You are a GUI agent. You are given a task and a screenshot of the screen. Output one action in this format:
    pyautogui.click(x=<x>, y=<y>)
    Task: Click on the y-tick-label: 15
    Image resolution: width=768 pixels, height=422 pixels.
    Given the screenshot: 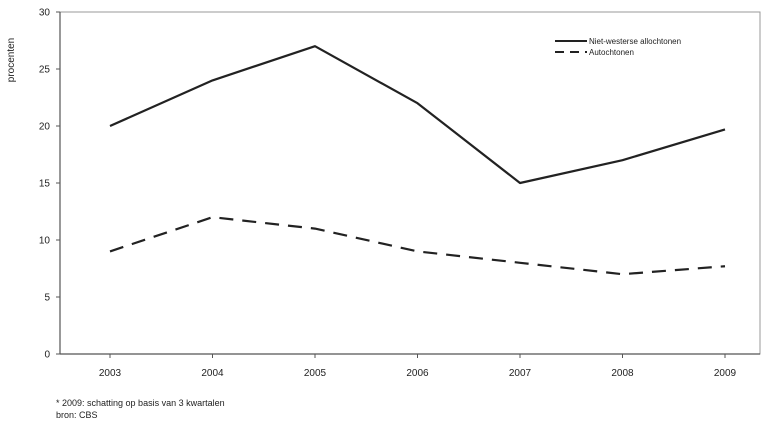 What is the action you would take?
    pyautogui.click(x=45, y=184)
    